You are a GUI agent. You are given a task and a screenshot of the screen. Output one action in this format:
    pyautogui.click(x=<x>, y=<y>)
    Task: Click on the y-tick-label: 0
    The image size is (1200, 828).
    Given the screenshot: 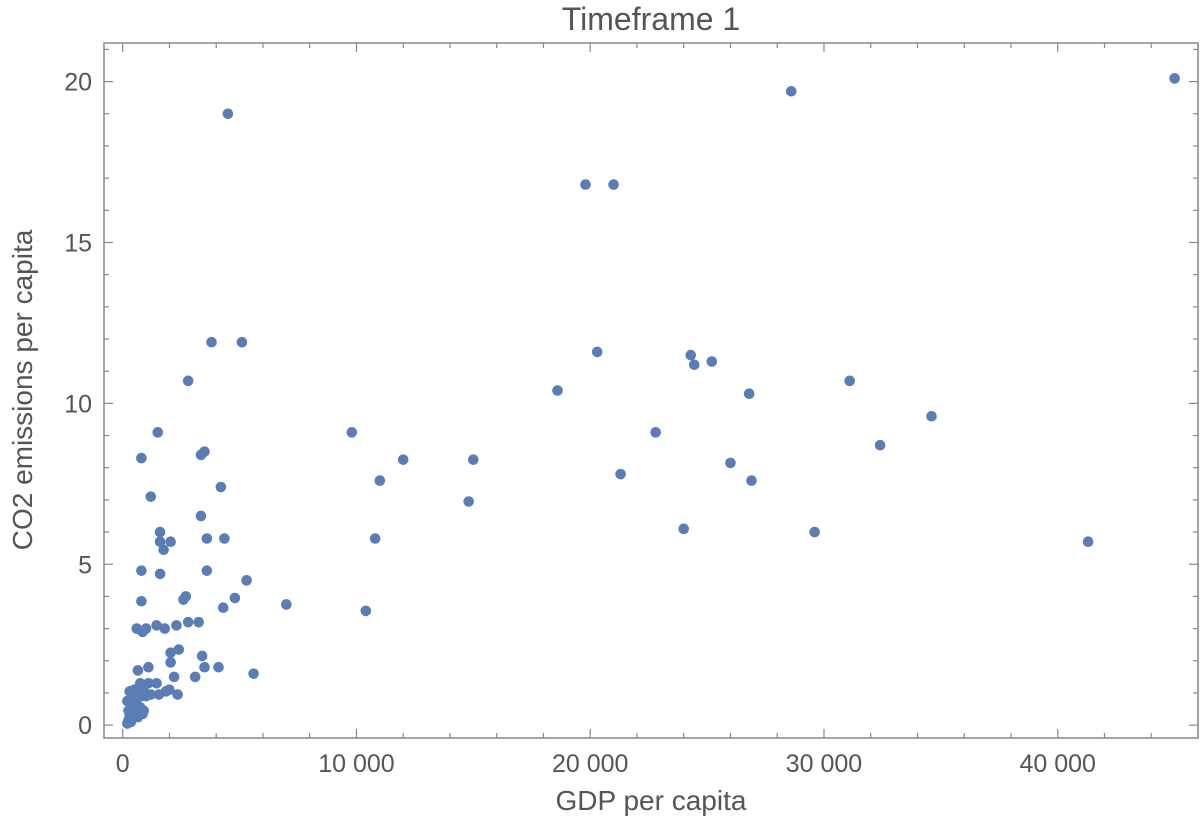 What is the action you would take?
    pyautogui.click(x=85, y=726)
    